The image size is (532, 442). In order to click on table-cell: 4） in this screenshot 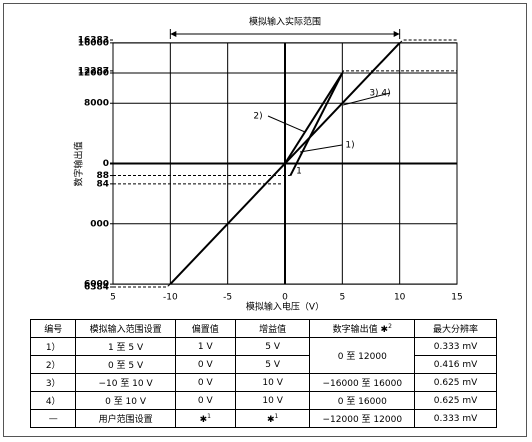, I will do `click(53, 400)`.